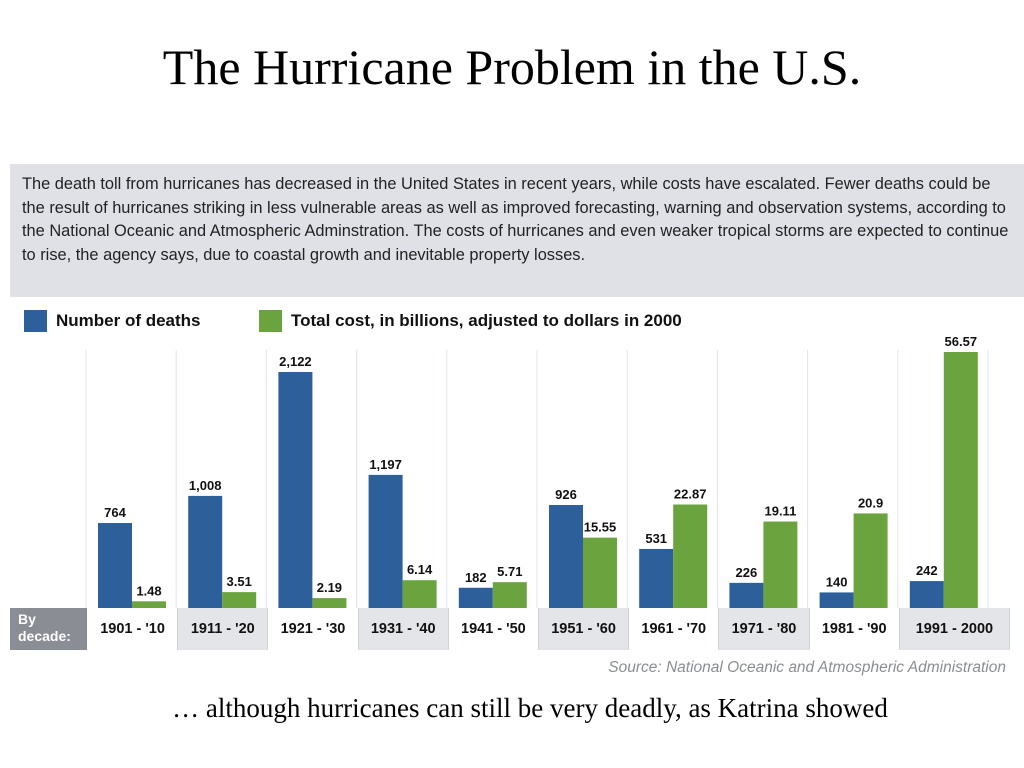 The height and width of the screenshot is (768, 1024). Describe the element at coordinates (656, 538) in the screenshot. I see `deaths-value-label: 531` at that location.